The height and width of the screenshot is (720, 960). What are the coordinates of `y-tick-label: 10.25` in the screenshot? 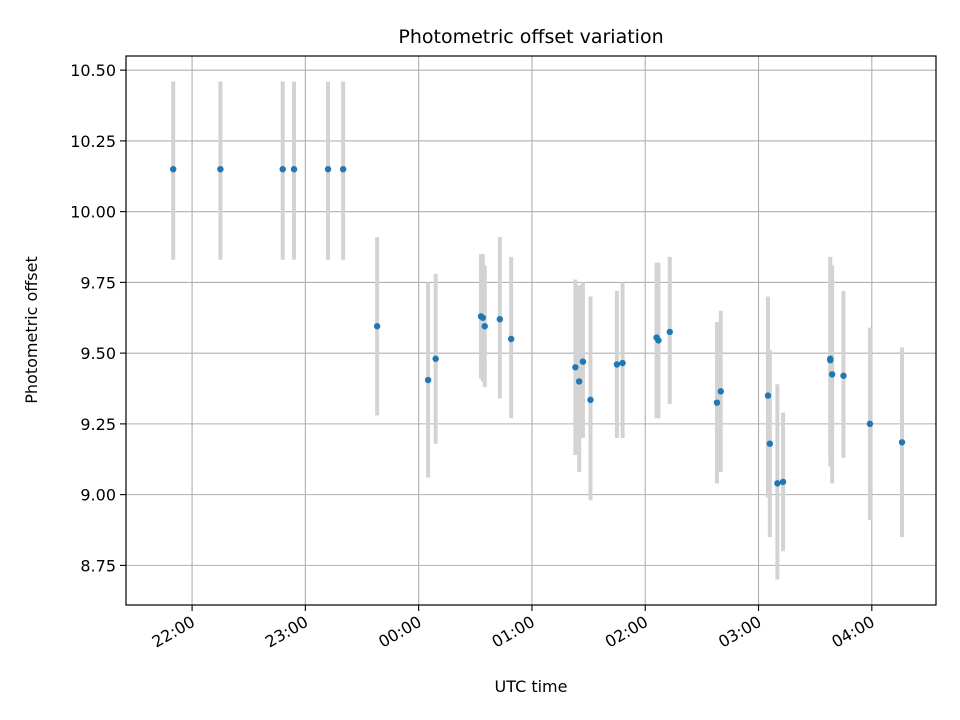 It's located at (93, 141).